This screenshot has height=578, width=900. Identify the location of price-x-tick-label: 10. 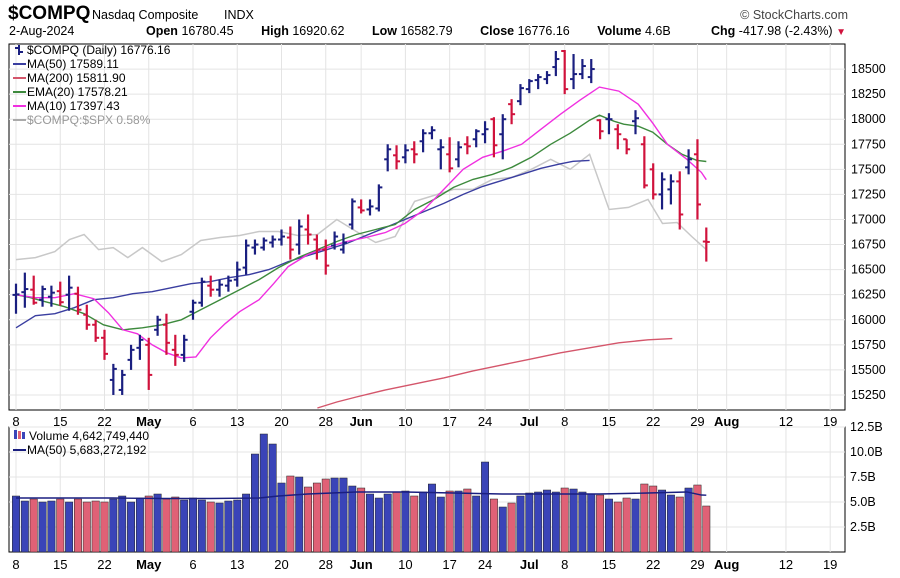
(405, 421).